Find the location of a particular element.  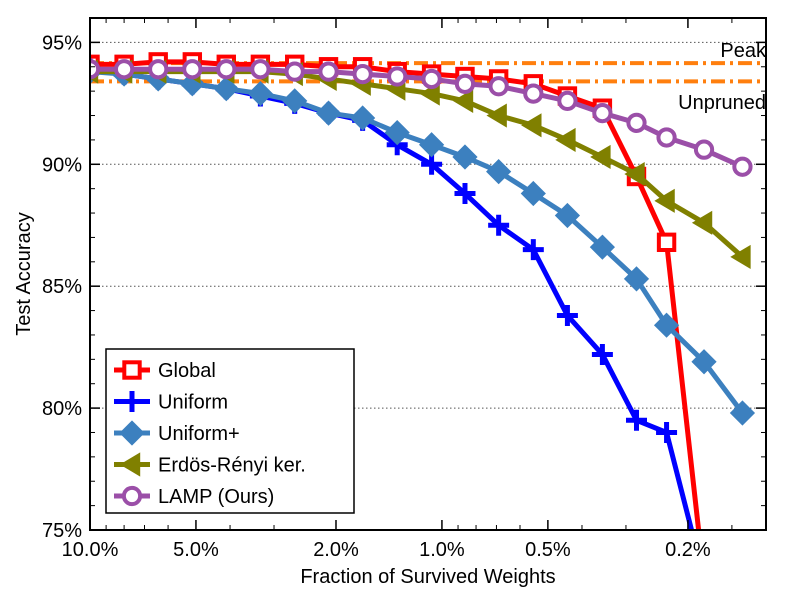

y-tick-label: 75% is located at coordinates (62, 531).